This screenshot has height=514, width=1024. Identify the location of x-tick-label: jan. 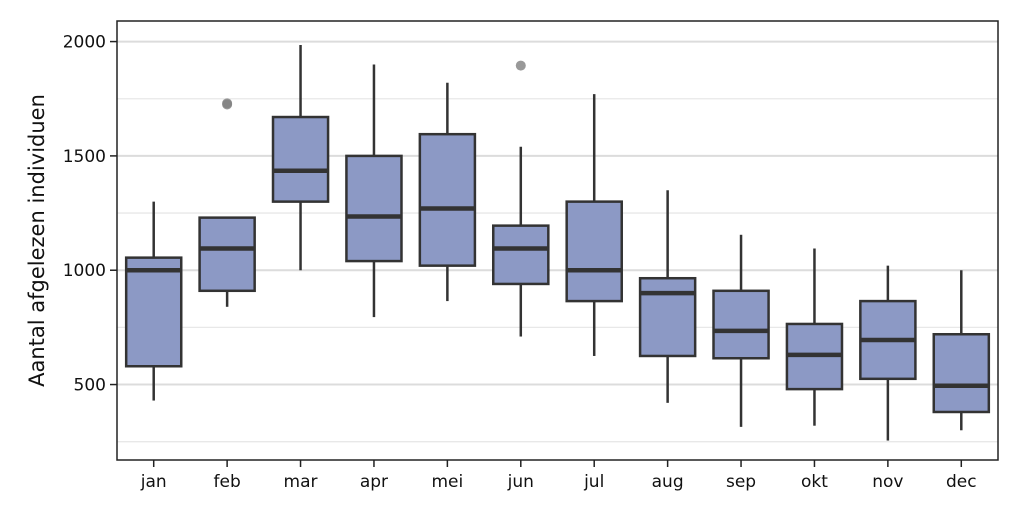
(153, 482).